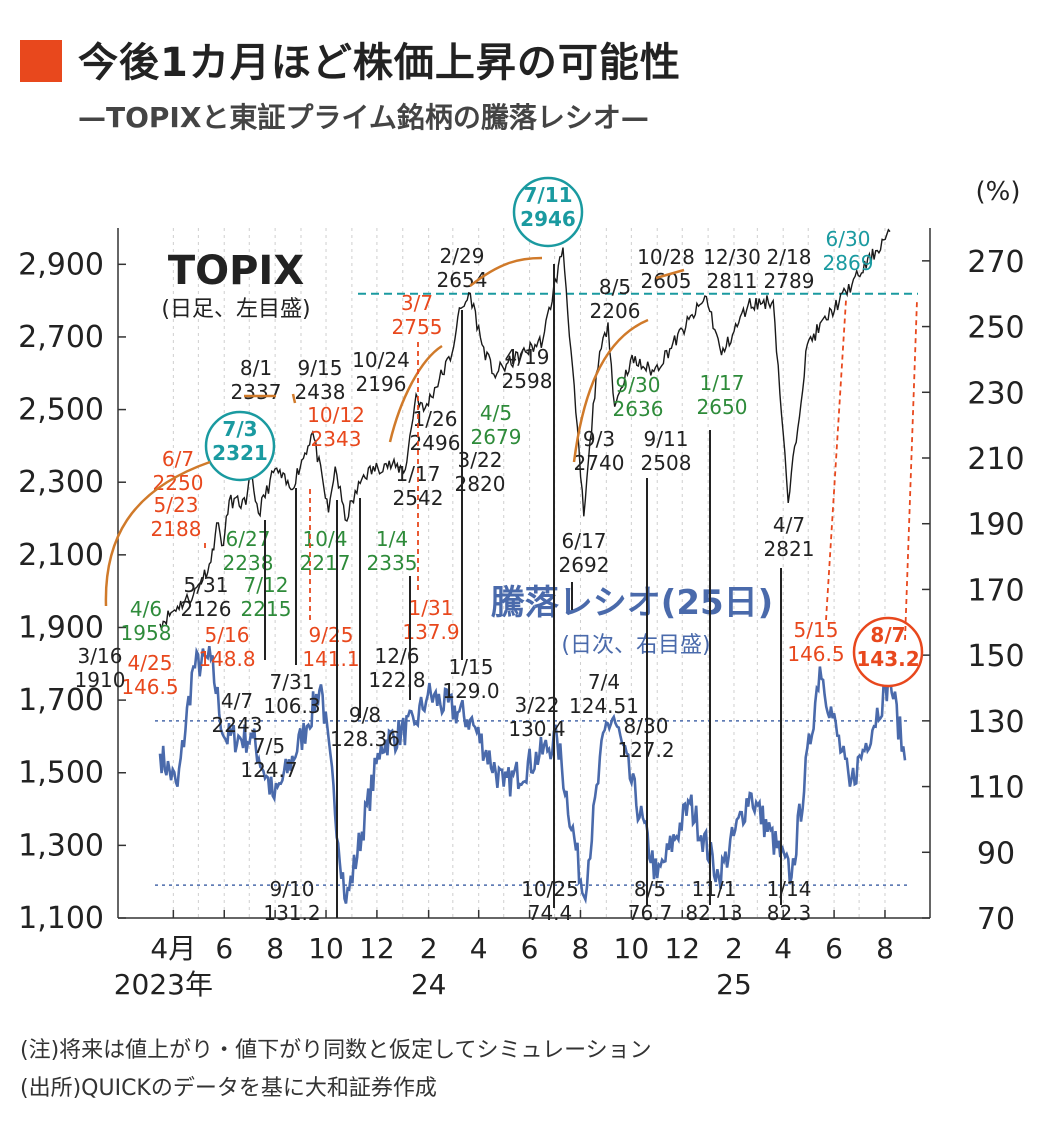 Image resolution: width=1040 pixels, height=1122 pixels. Describe the element at coordinates (178, 459) in the screenshot. I see `annotation-label: 6/7` at that location.